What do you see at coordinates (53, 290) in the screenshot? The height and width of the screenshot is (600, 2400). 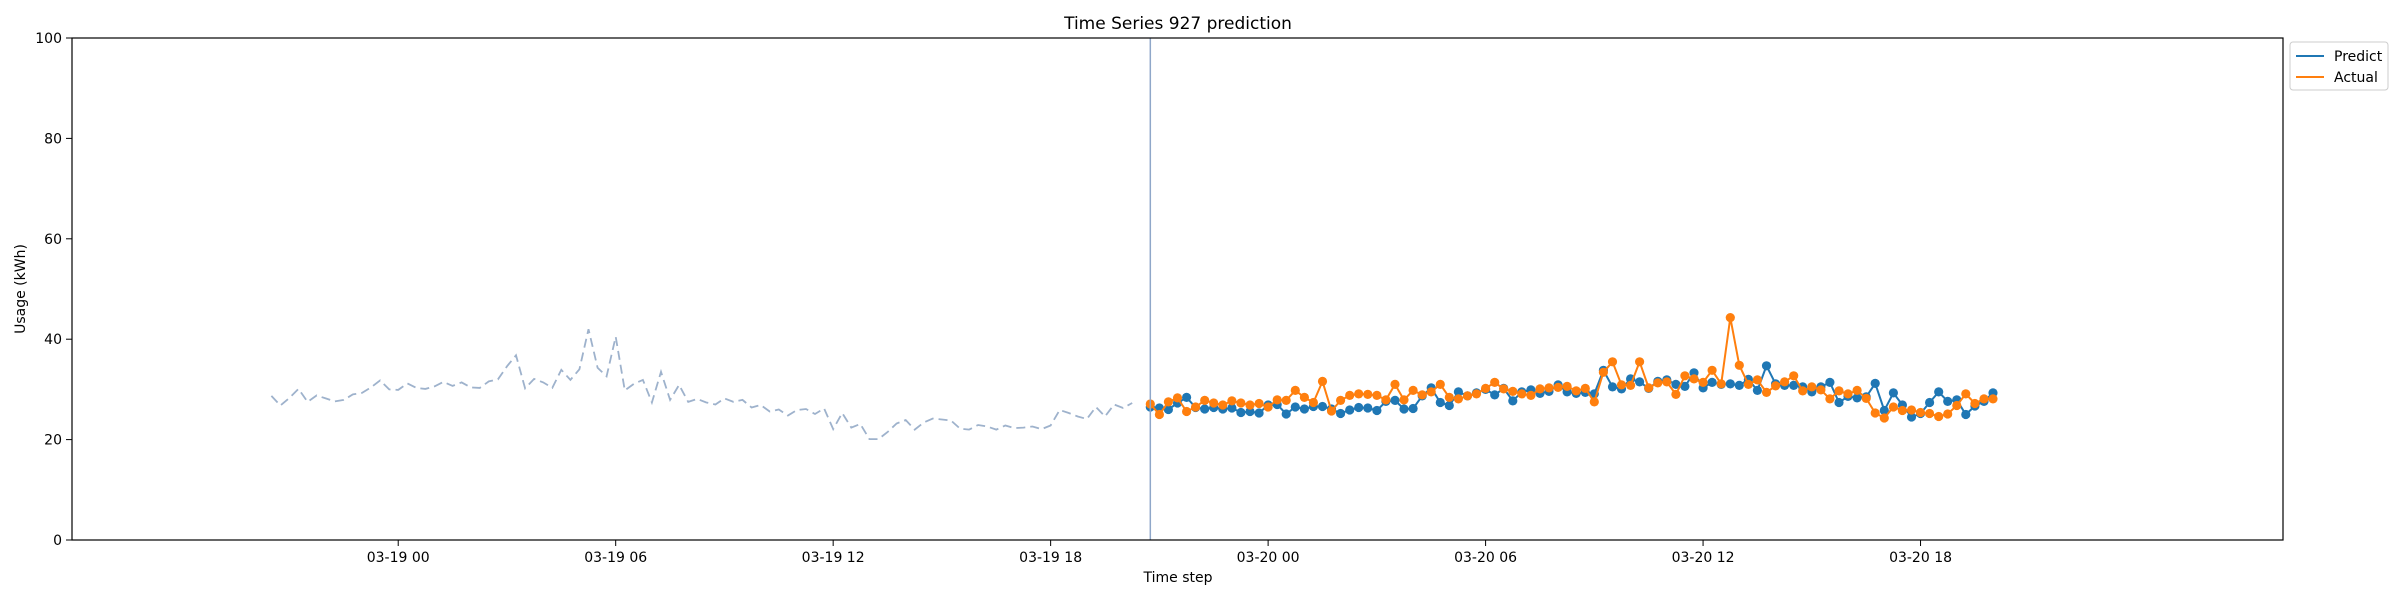 I see `y-axis: 0 20 40 60 80 100` at bounding box center [53, 290].